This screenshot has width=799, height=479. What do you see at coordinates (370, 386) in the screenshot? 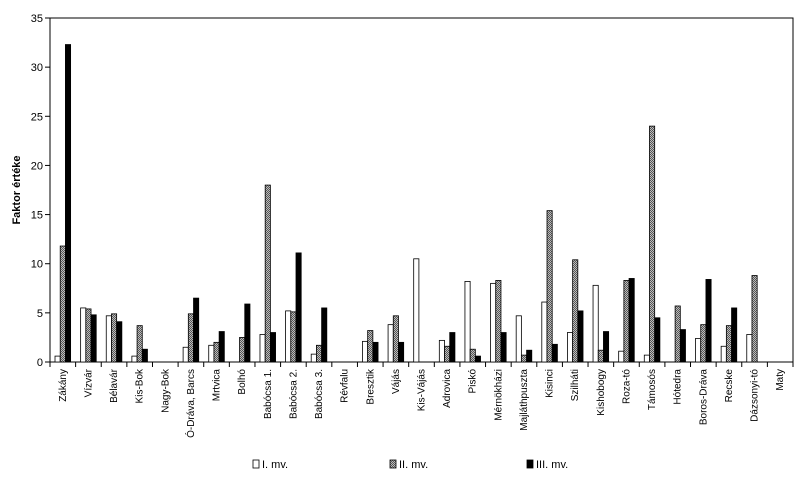
I see `x-tick-label: Bresztik` at bounding box center [370, 386].